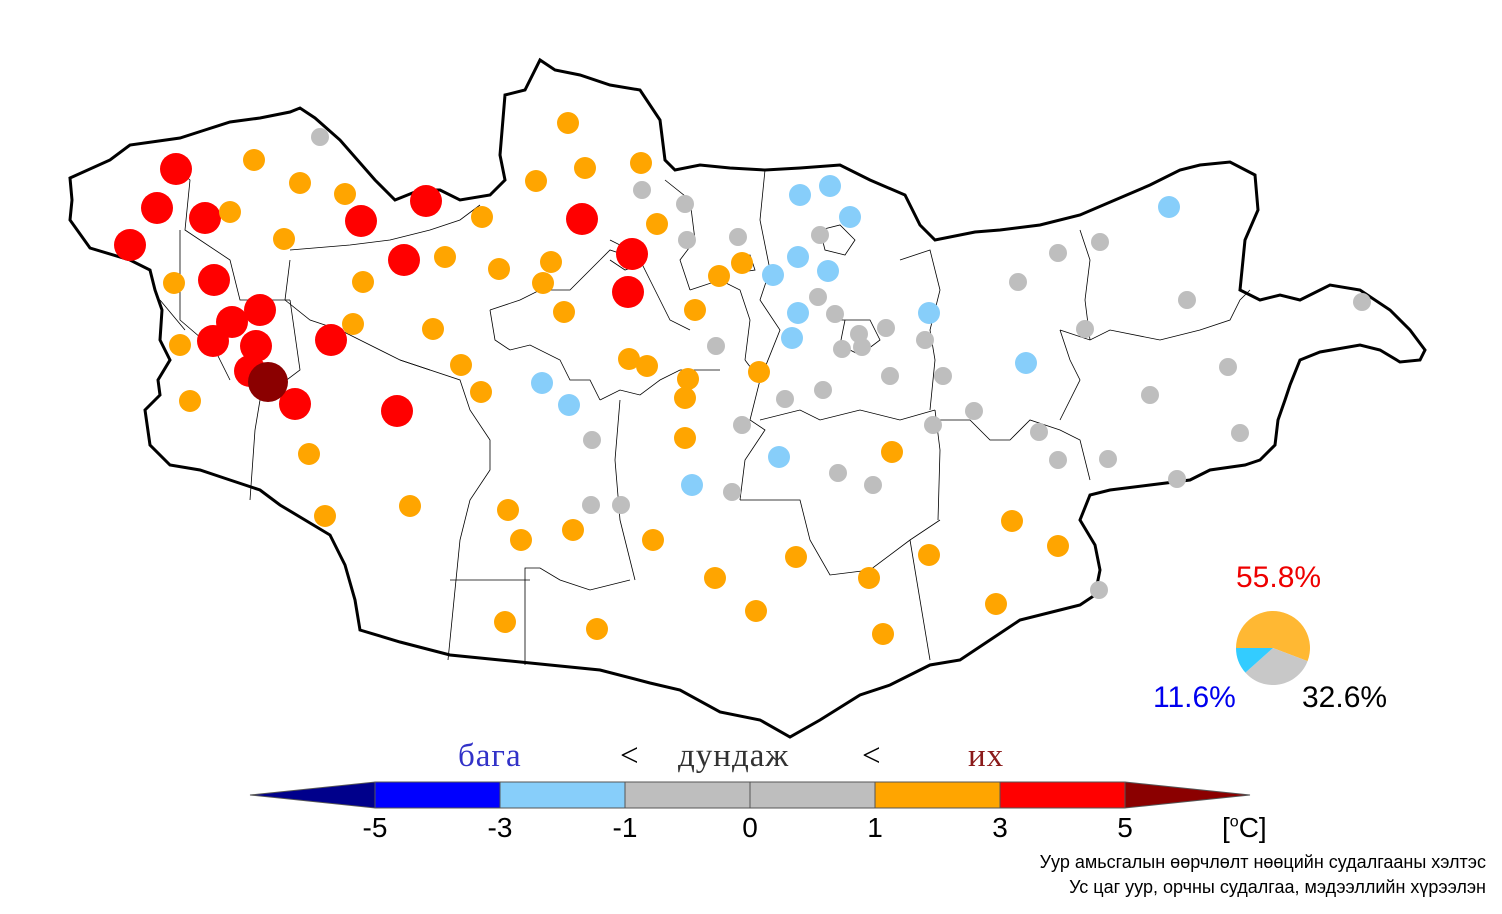 Image resolution: width=1502 pixels, height=914 pixels. What do you see at coordinates (500, 827) in the screenshot?
I see `legend-tick-label: -3` at bounding box center [500, 827].